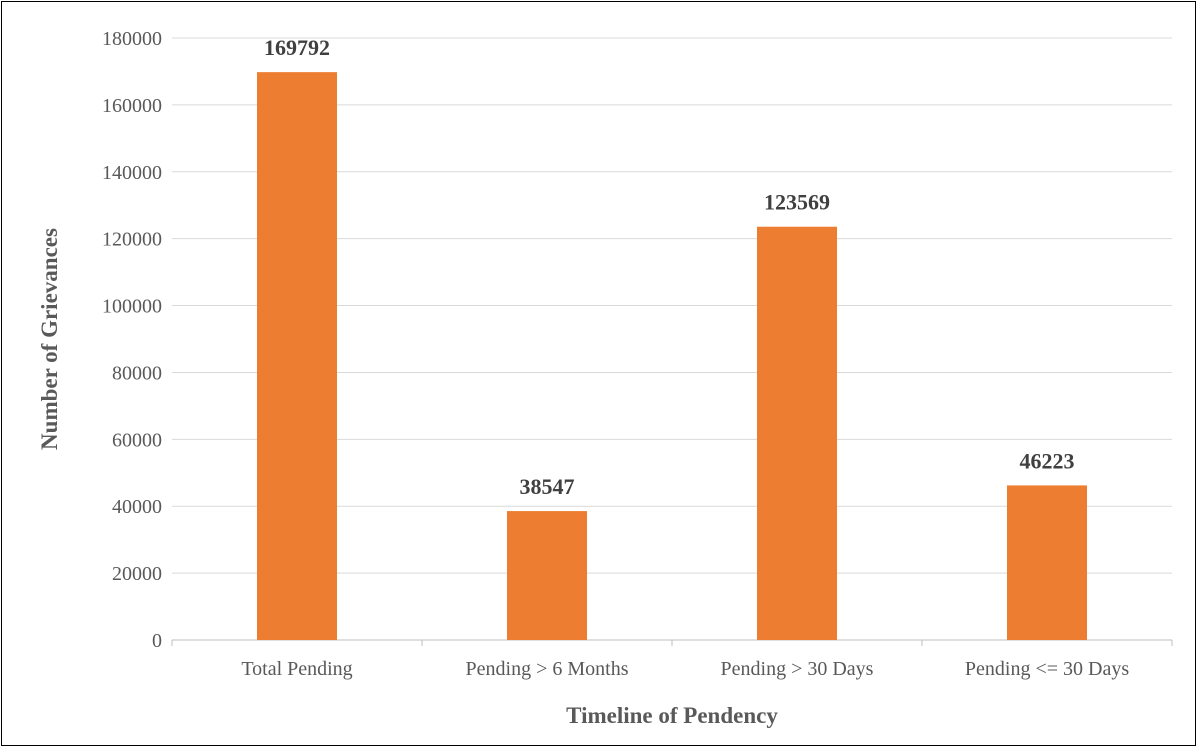 Image resolution: width=1199 pixels, height=749 pixels. I want to click on y-tick-label: 120000, so click(132, 240).